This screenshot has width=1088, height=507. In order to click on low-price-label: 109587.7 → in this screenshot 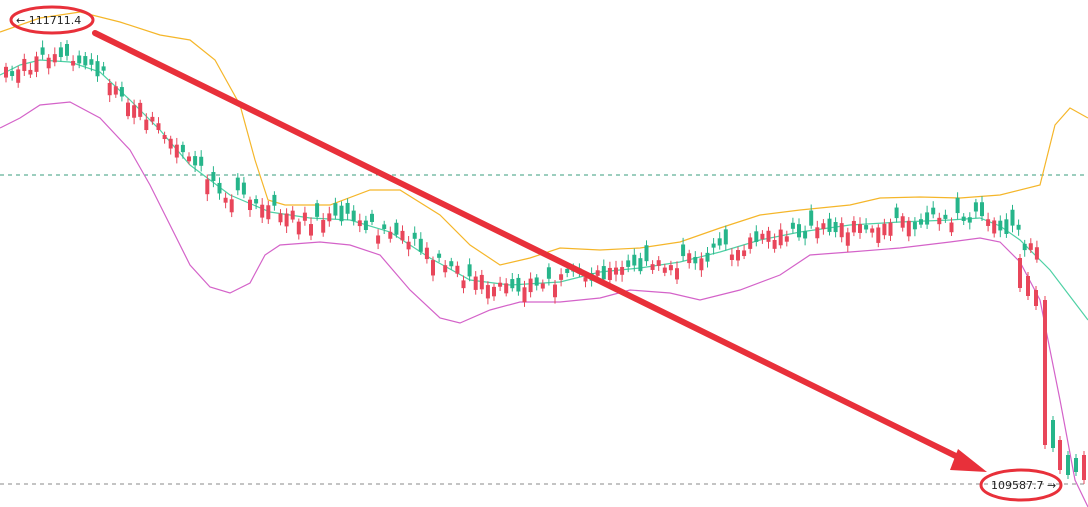, I will do `click(1023, 485)`.